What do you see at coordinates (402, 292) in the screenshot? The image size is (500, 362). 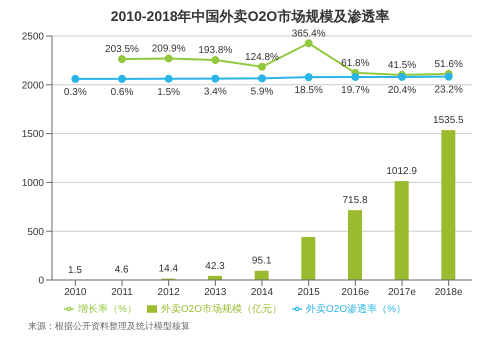 I see `x-tick-label: 2017e` at bounding box center [402, 292].